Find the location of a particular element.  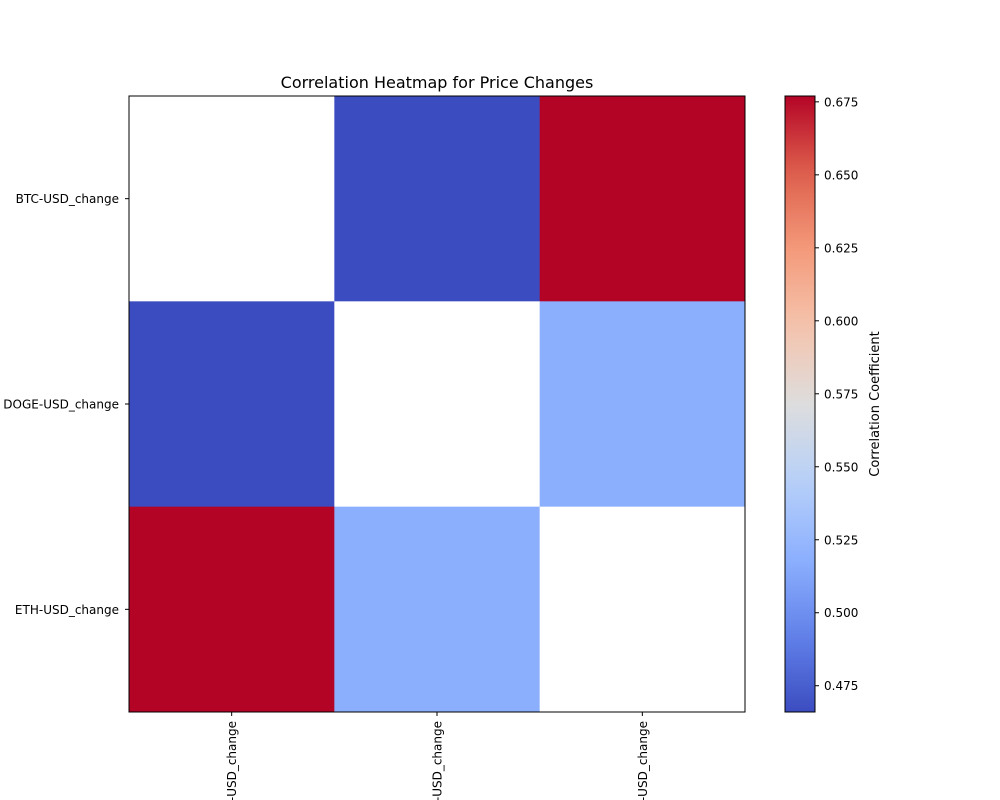

colorbar-tick-label: 0.650 is located at coordinates (841, 175).